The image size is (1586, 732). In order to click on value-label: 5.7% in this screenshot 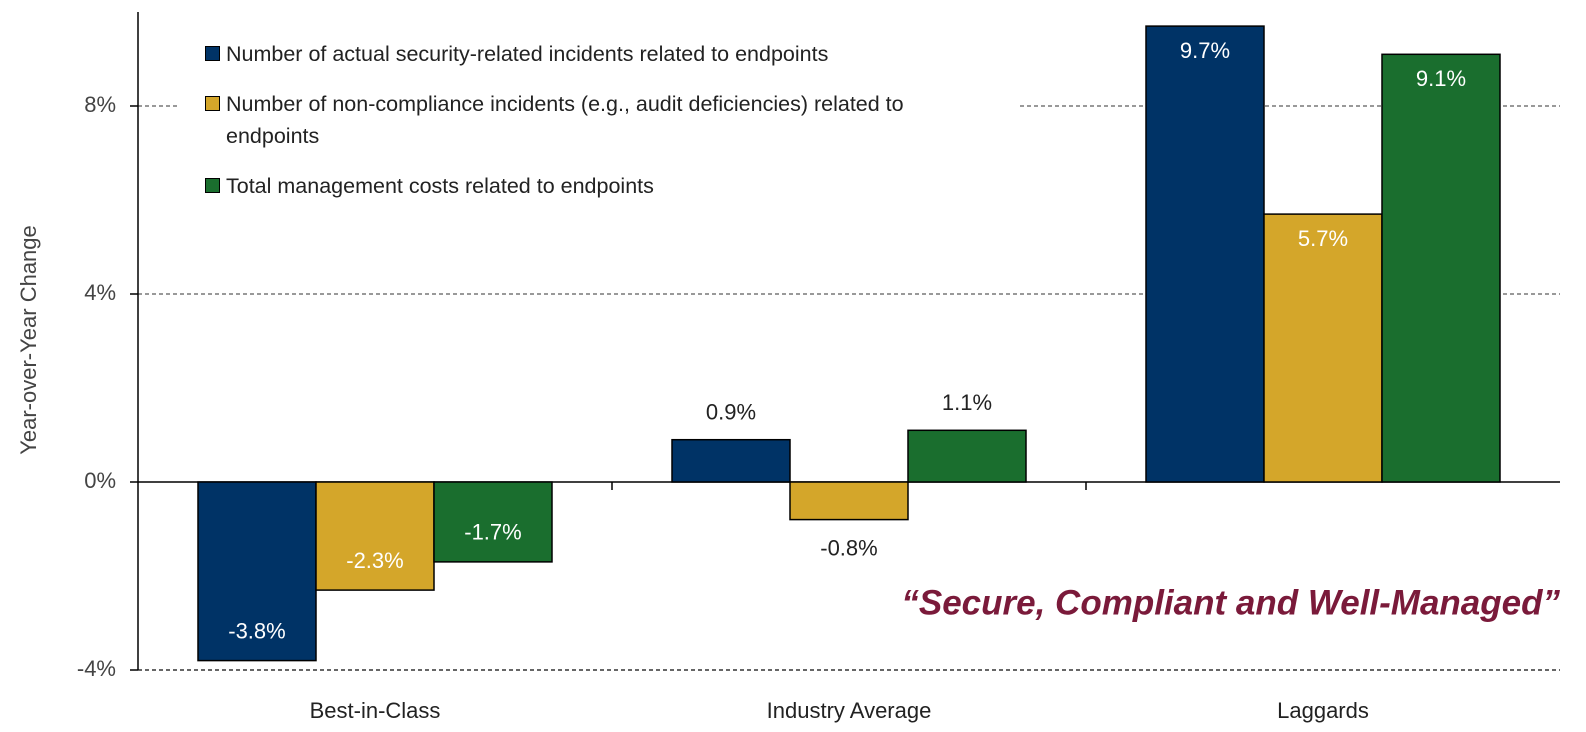, I will do `click(1323, 238)`.